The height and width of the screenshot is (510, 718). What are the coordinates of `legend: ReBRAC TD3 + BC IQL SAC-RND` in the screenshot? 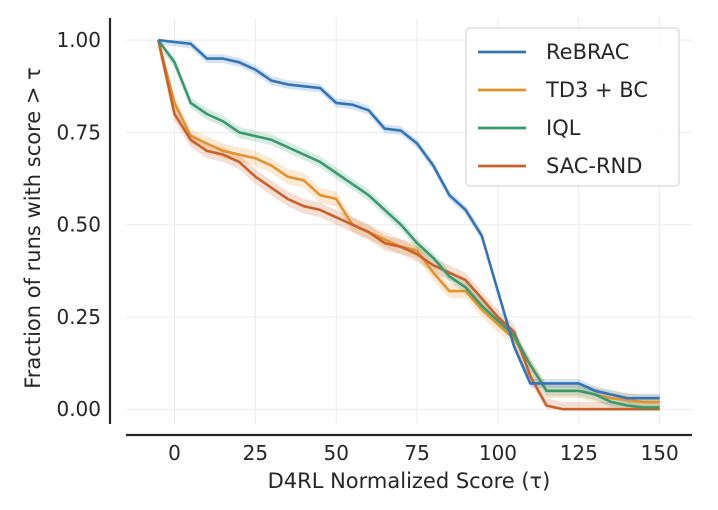 It's located at (572, 107).